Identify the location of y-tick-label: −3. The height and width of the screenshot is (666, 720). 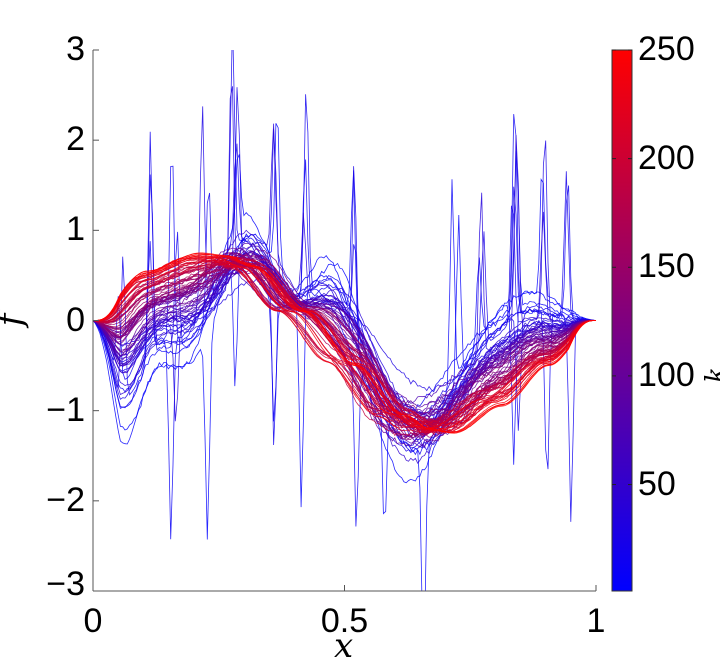
(65, 584).